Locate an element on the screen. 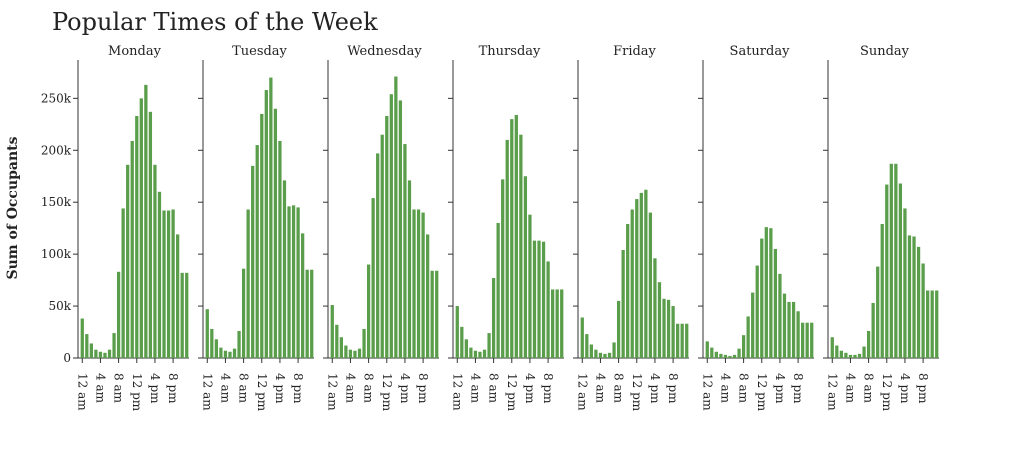 The image size is (1020, 450). bar-monday-h15 is located at coordinates (150, 234).